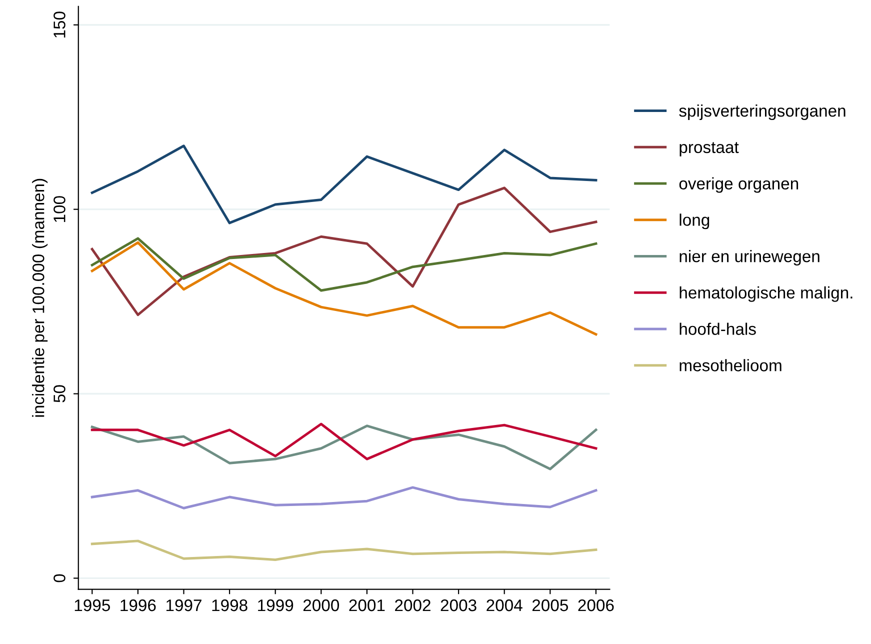 The image size is (871, 644). I want to click on legend-label: hoofd-hals, so click(718, 328).